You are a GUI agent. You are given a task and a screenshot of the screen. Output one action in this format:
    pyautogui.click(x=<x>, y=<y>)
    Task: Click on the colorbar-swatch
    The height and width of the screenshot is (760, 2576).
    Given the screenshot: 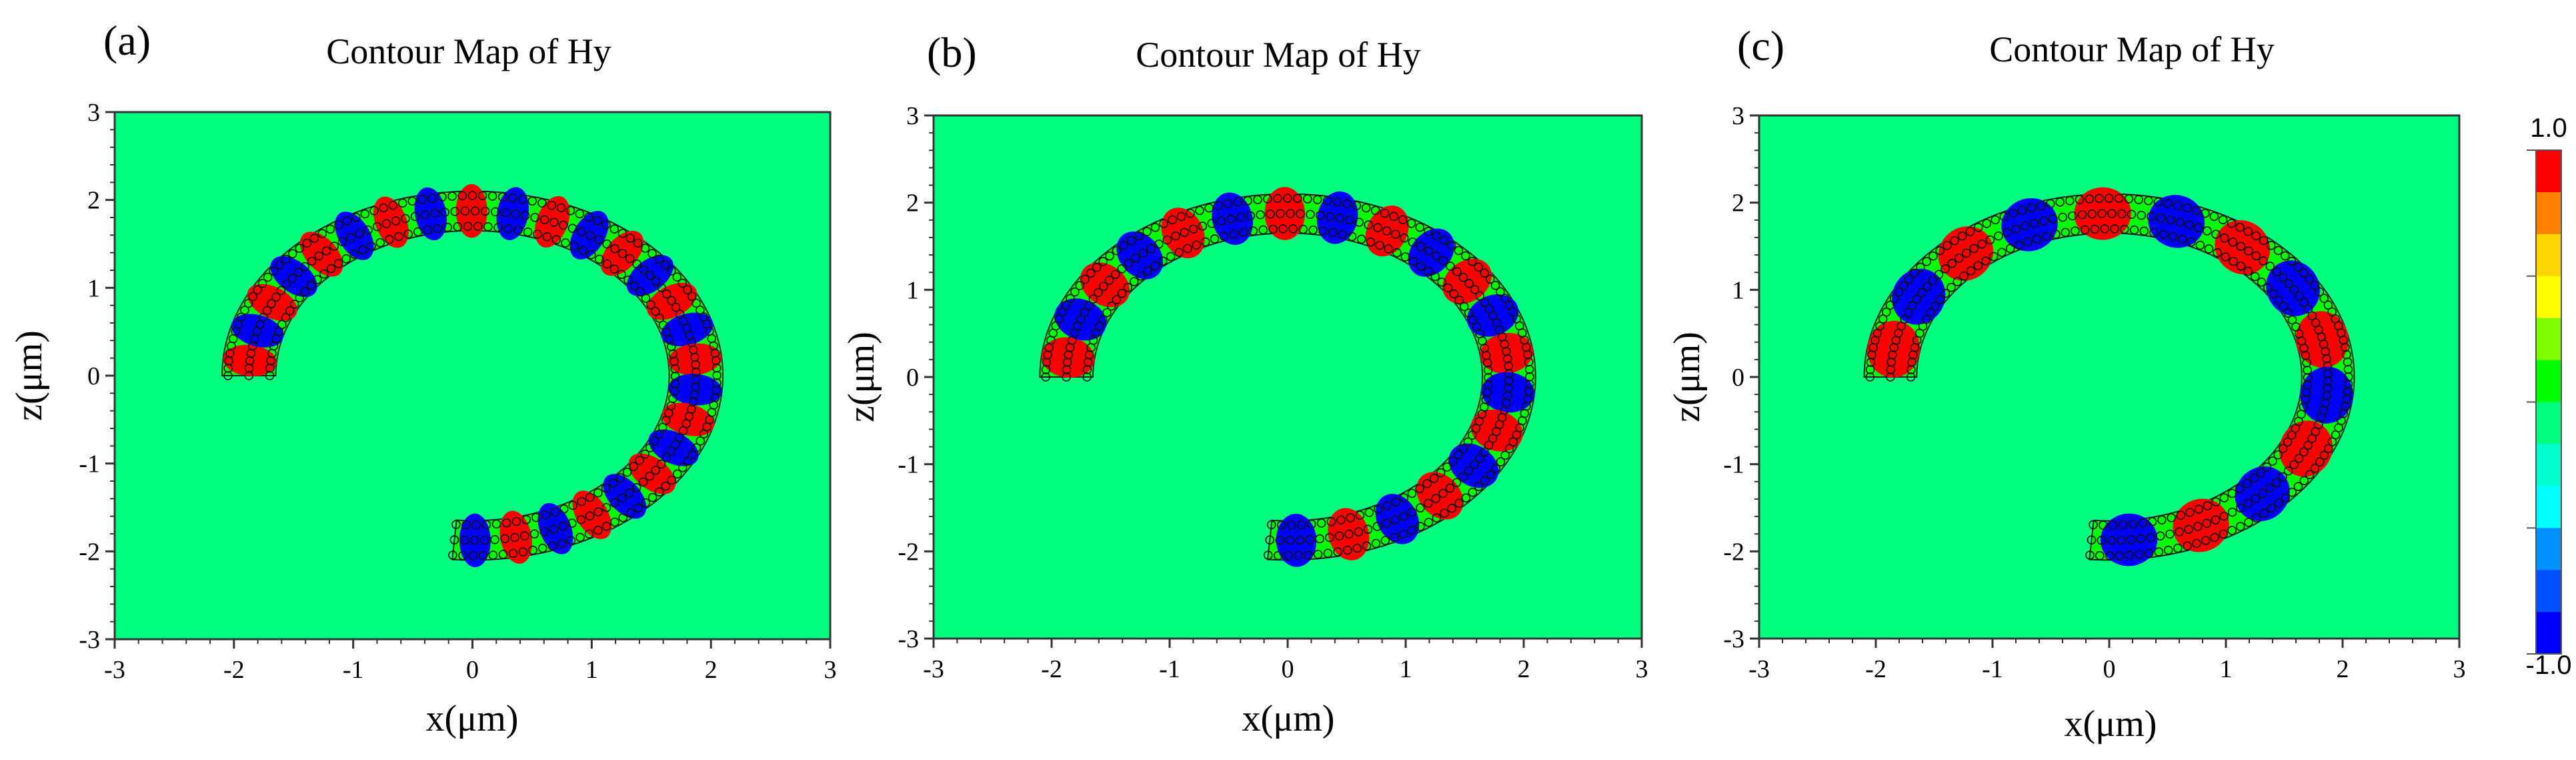 What is the action you would take?
    pyautogui.click(x=2548, y=171)
    